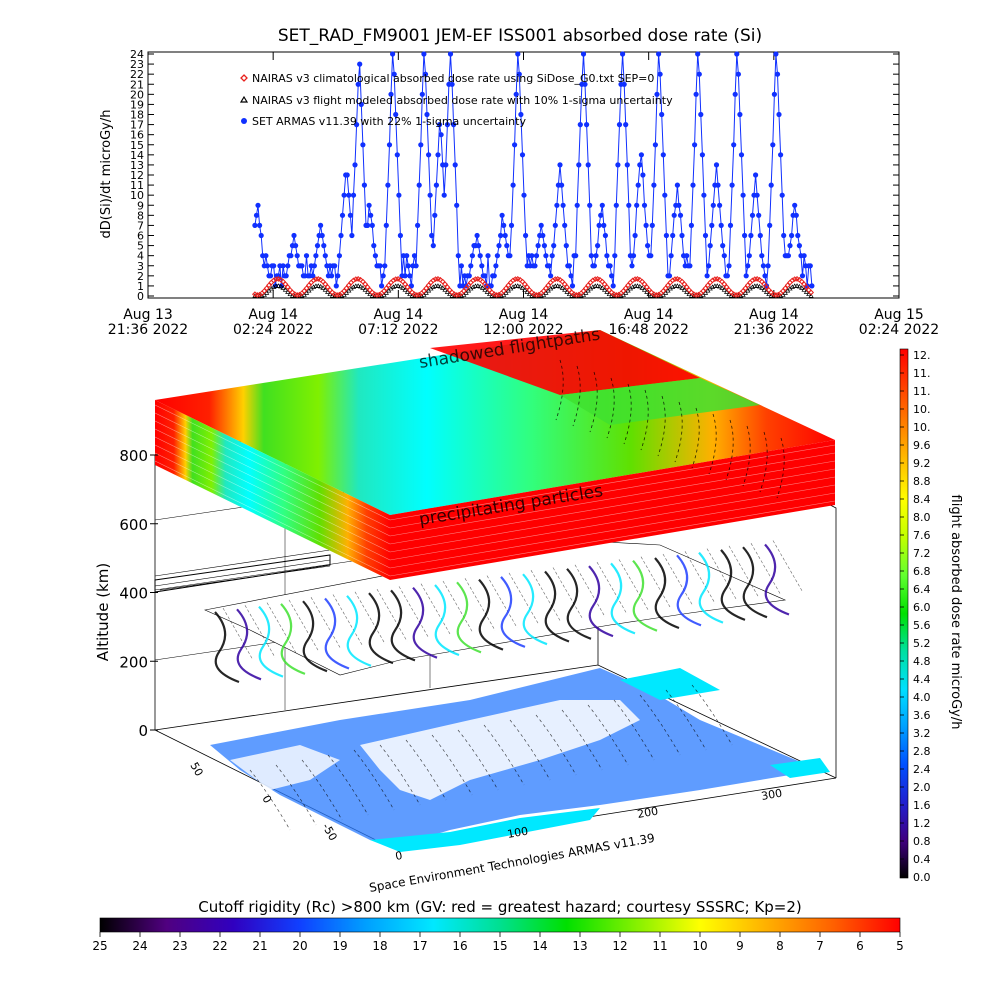 The image size is (1000, 1000). What do you see at coordinates (242, 570) in the screenshot?
I see `ribbon-shadow-strip` at bounding box center [242, 570].